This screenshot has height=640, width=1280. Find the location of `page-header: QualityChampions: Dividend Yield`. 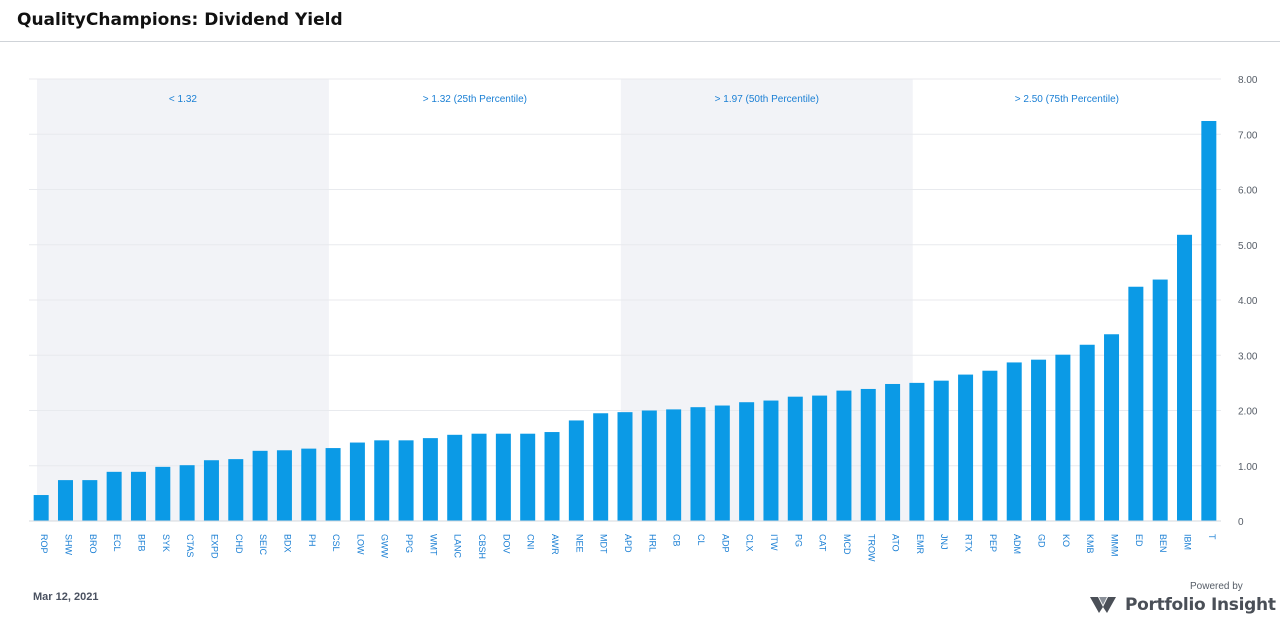

page-header: QualityChampions: Dividend Yield is located at coordinates (640, 21).